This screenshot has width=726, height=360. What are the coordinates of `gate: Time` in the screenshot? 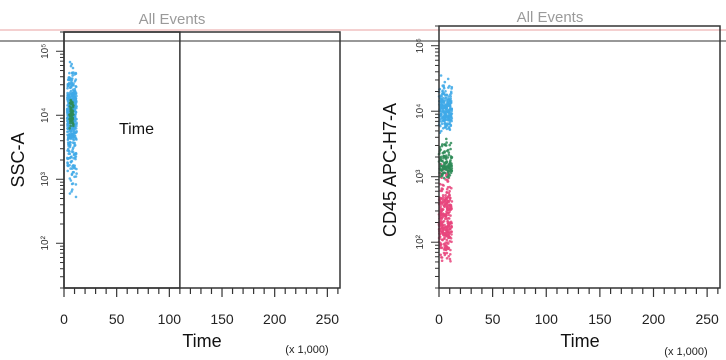 It's located at (122, 160).